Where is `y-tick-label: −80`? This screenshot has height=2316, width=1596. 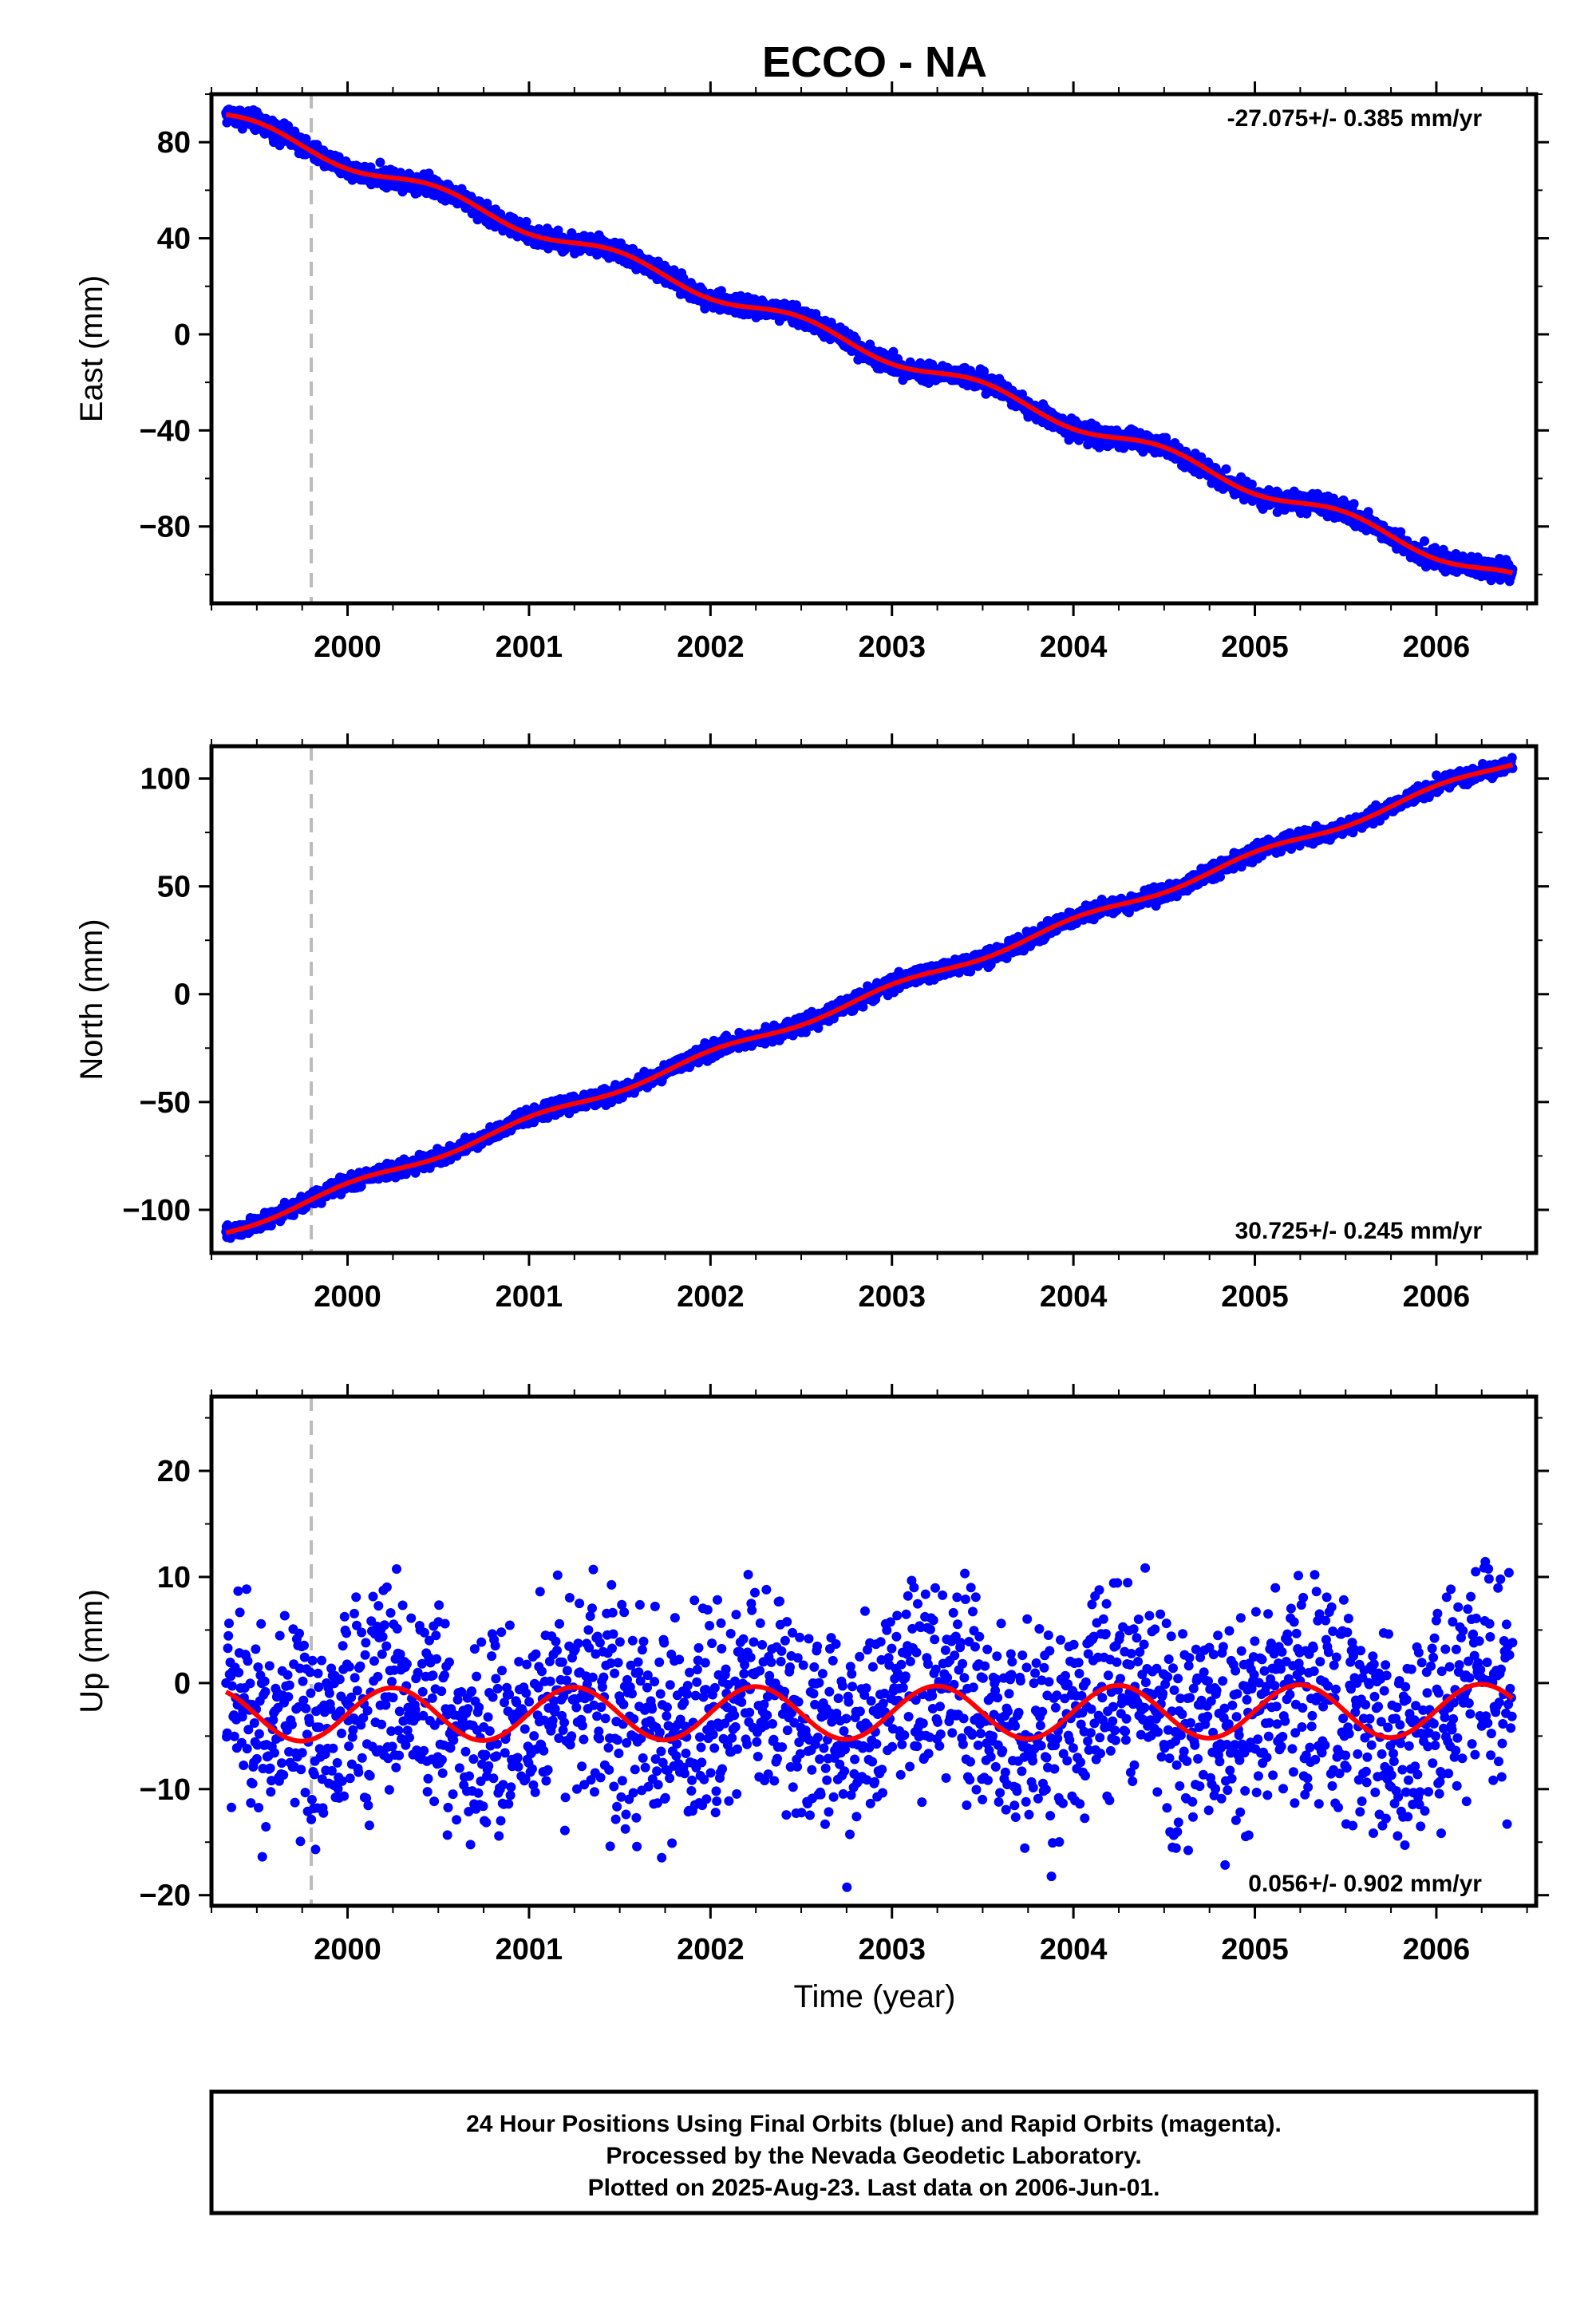
y-tick-label: −80 is located at coordinates (165, 527).